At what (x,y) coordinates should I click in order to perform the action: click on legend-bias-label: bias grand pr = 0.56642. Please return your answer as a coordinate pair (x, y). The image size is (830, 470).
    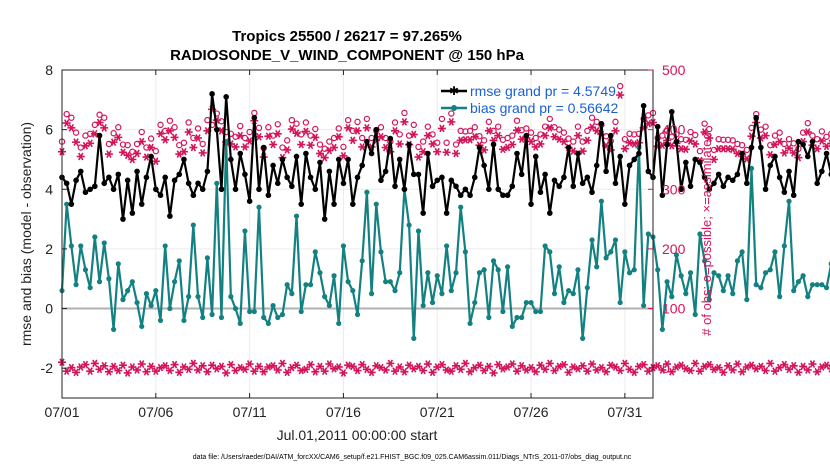
    Looking at the image, I should click on (544, 108).